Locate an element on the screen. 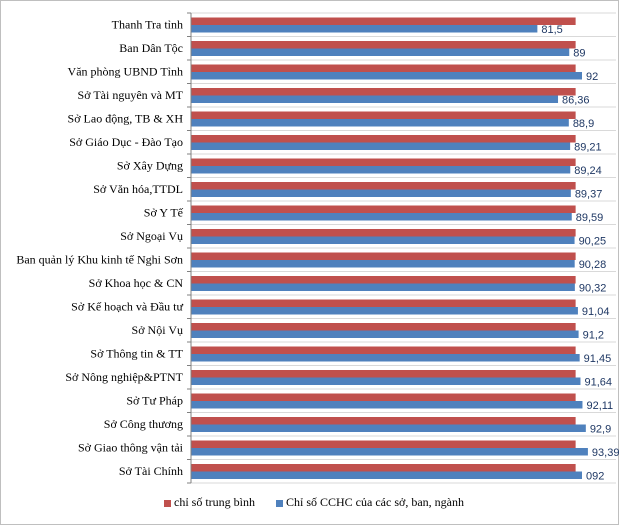 Image resolution: width=619 pixels, height=526 pixels. category-label: Ban quản lý Khu kinh tế Nghi Sơn is located at coordinates (99, 260).